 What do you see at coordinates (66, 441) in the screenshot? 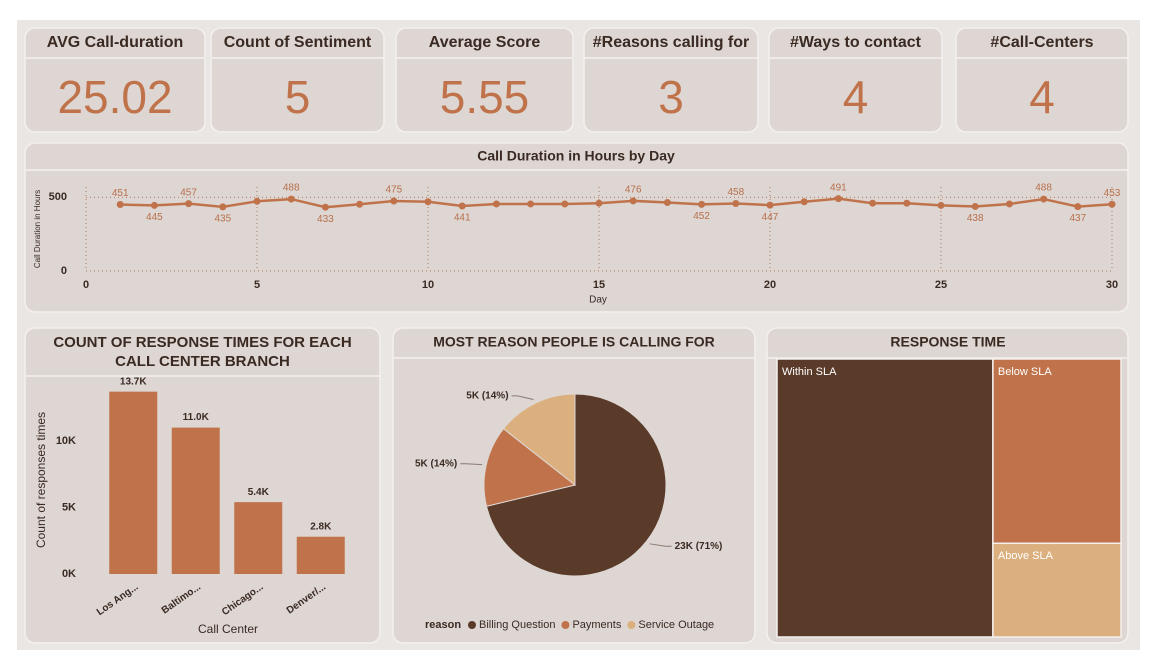
I see `y-tick-label: 10K` at bounding box center [66, 441].